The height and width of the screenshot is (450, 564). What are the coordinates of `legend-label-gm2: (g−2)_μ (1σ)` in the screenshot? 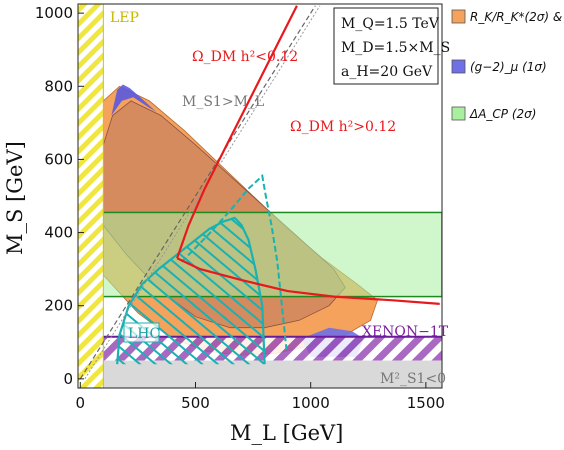 It's located at (508, 67).